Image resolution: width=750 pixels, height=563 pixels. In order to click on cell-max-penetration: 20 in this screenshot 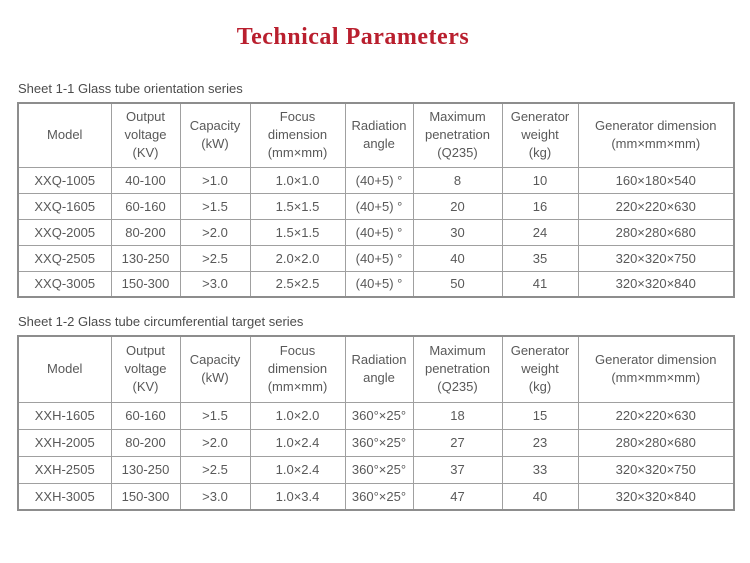, I will do `click(457, 206)`.